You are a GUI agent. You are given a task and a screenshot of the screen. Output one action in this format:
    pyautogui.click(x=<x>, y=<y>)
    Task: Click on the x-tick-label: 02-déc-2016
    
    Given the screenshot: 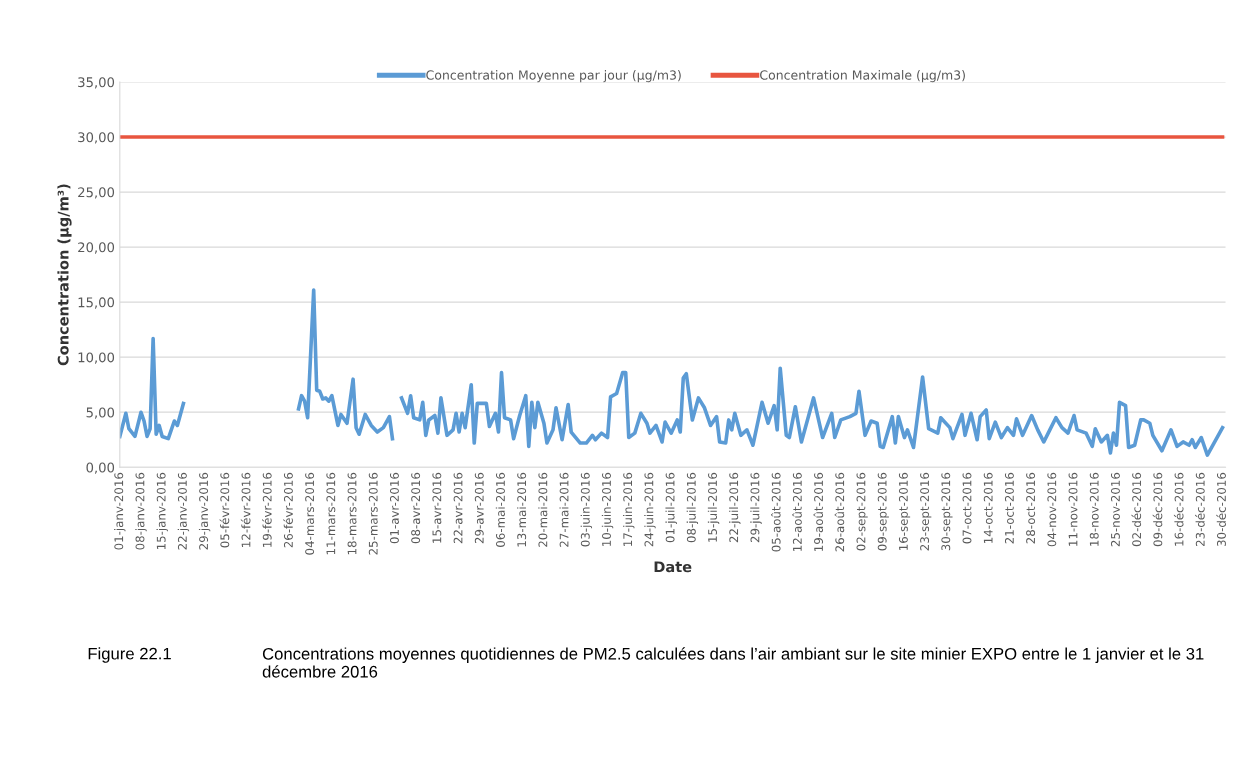 What is the action you would take?
    pyautogui.click(x=1136, y=509)
    